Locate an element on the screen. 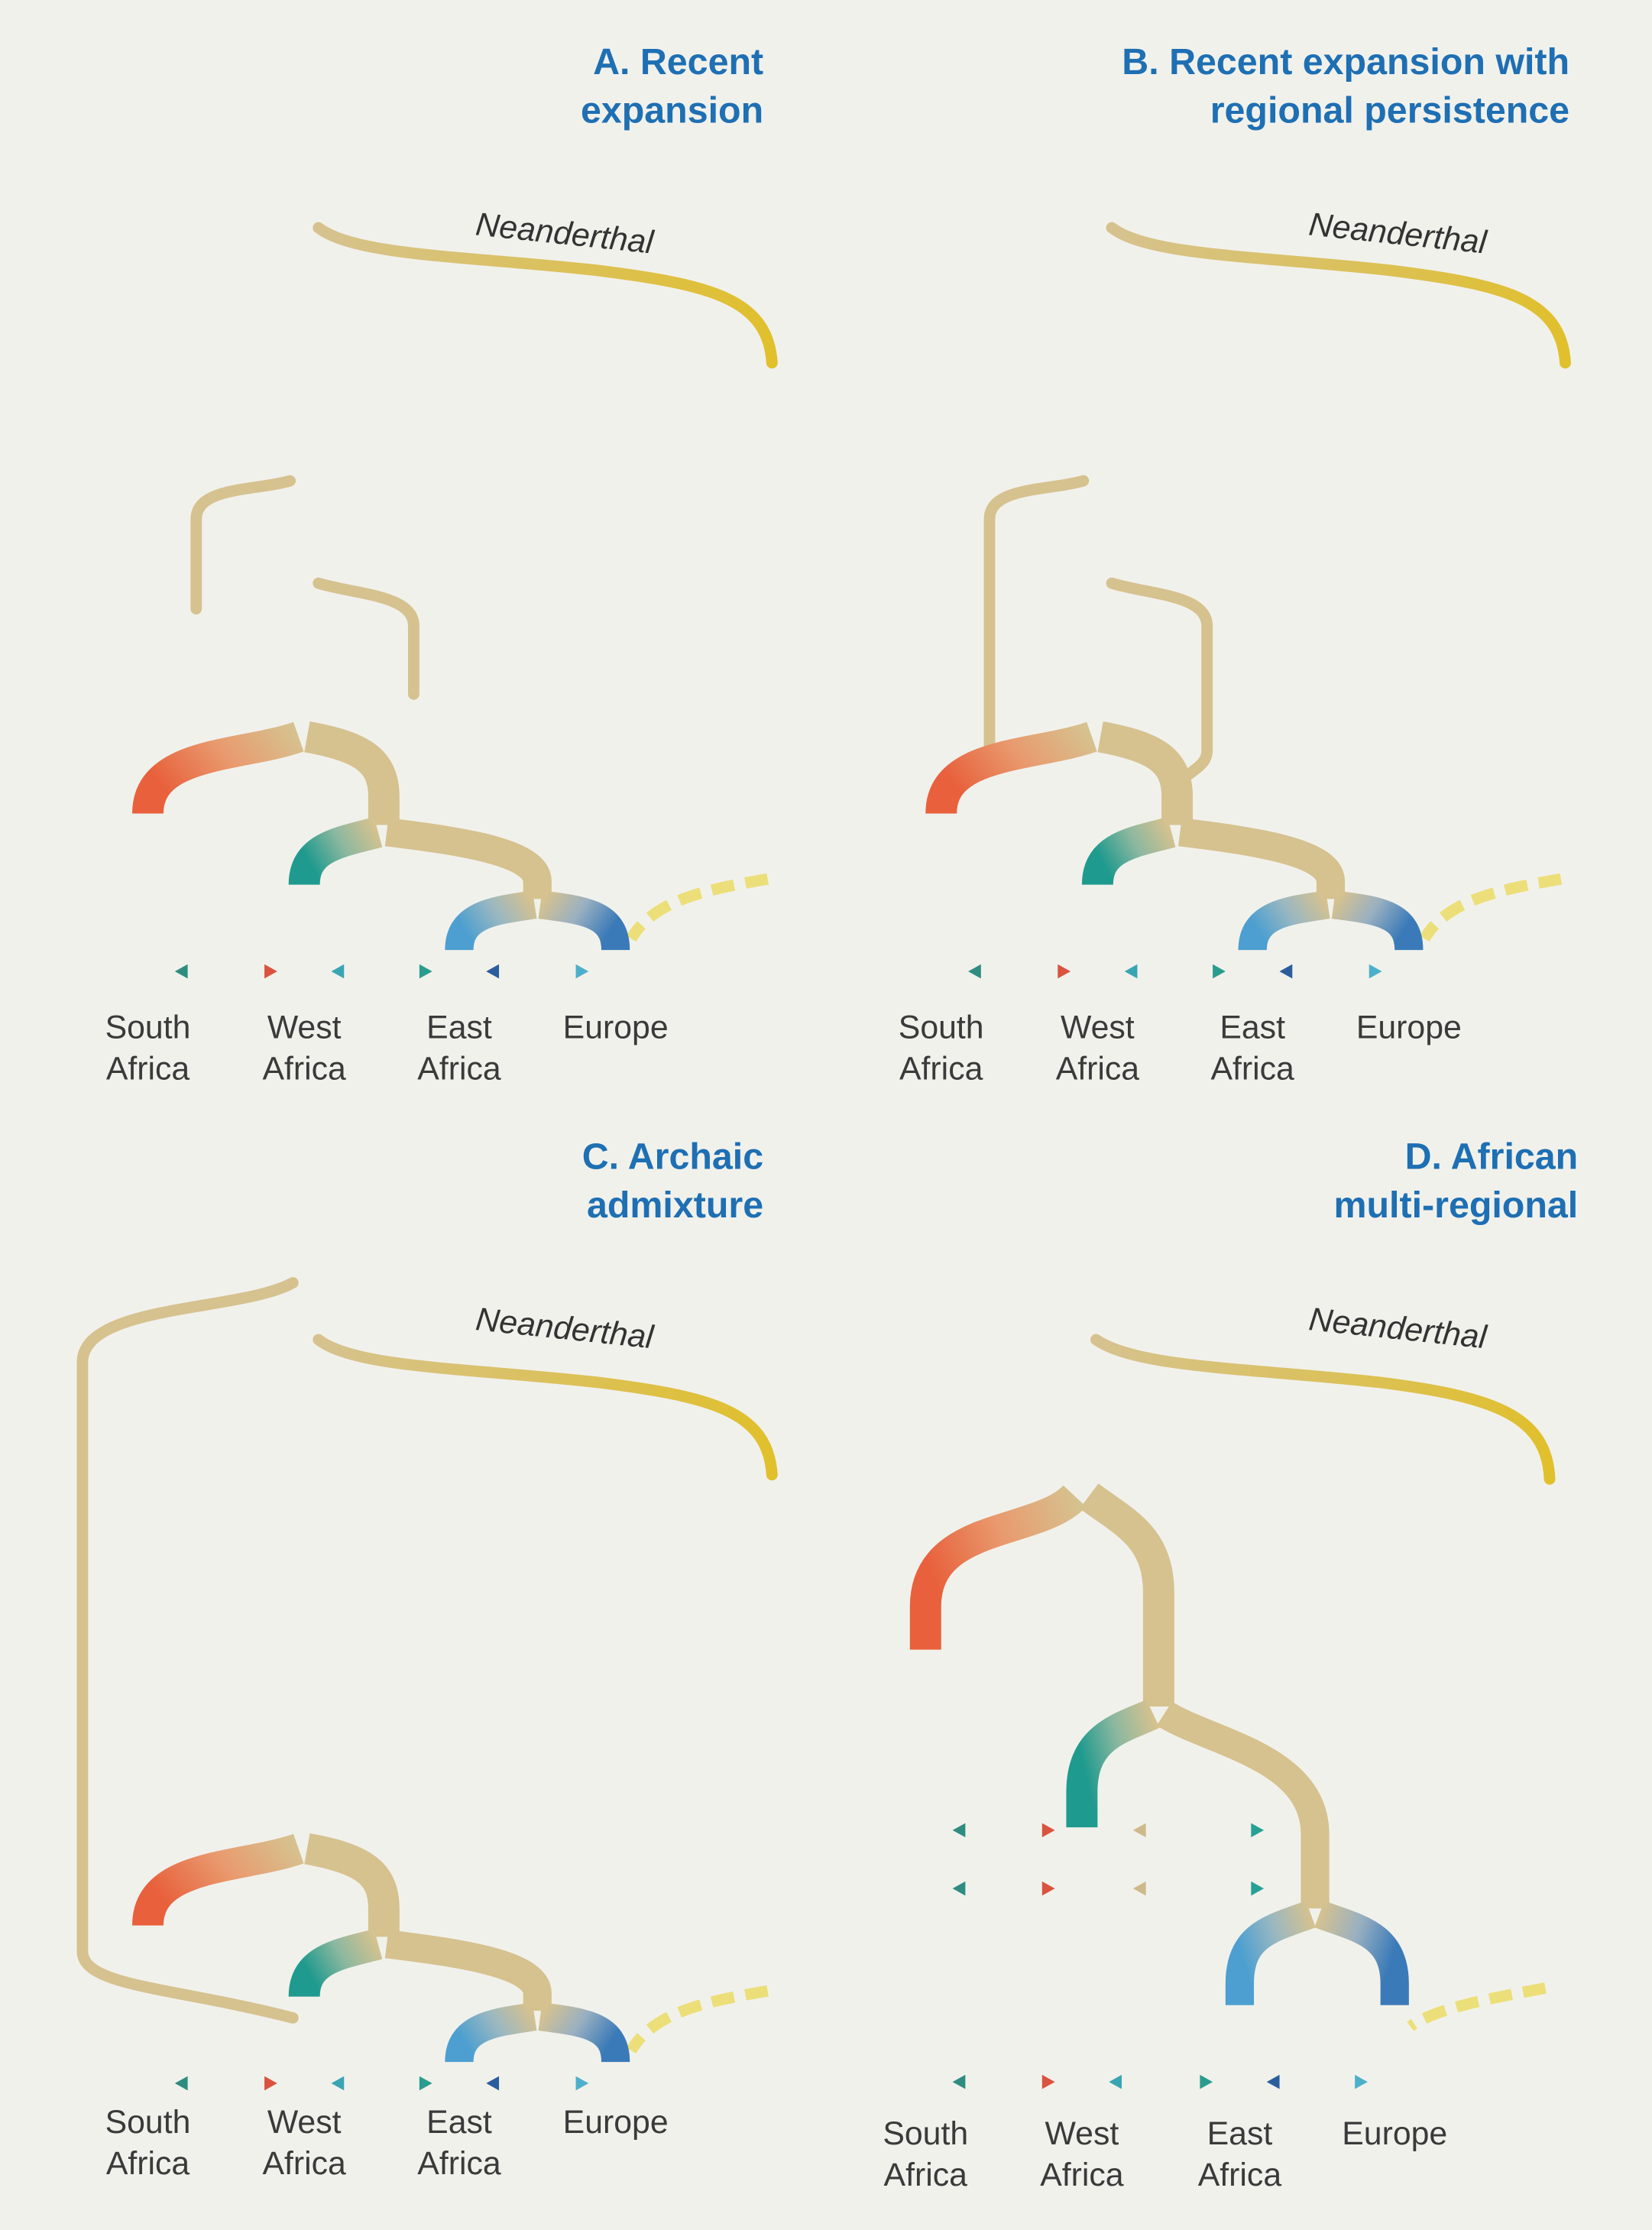 The image size is (1652, 2230). archaic-admixture-branch is located at coordinates (187, 1650).